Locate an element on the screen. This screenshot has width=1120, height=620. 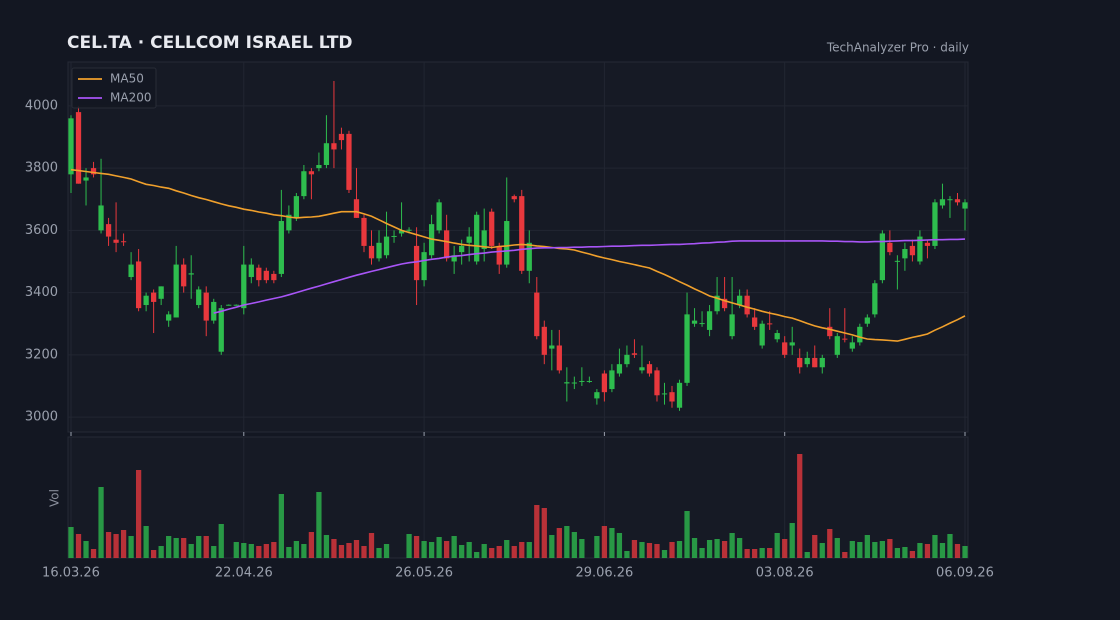
x-tick-label: 03.08.26 is located at coordinates (785, 573).